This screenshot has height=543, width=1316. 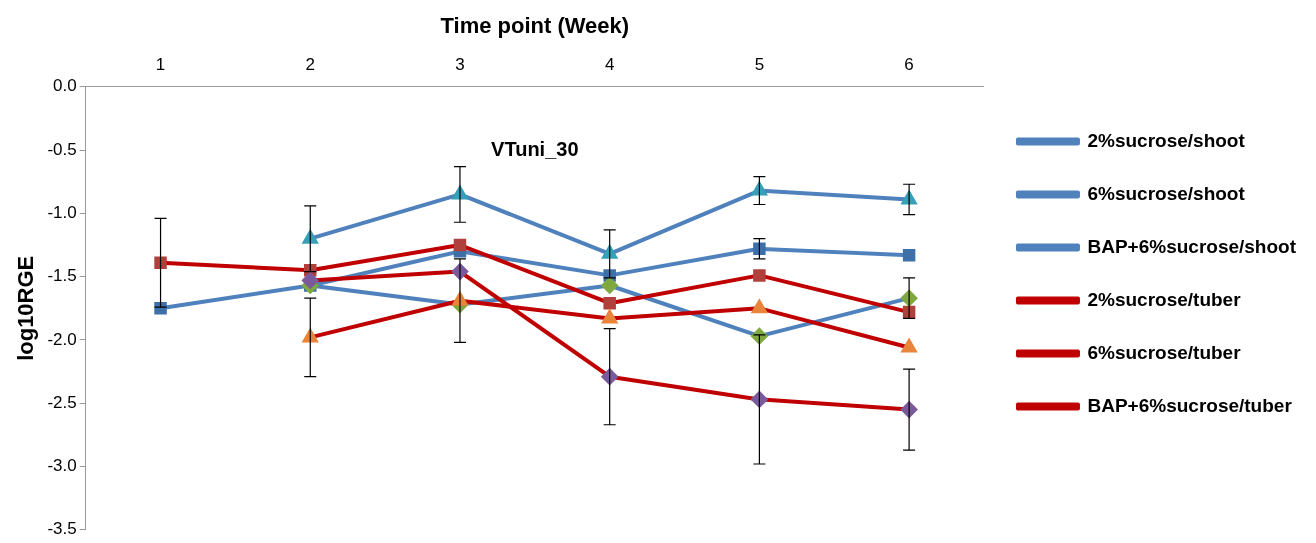 I want to click on x-tick-label: 2, so click(x=310, y=65).